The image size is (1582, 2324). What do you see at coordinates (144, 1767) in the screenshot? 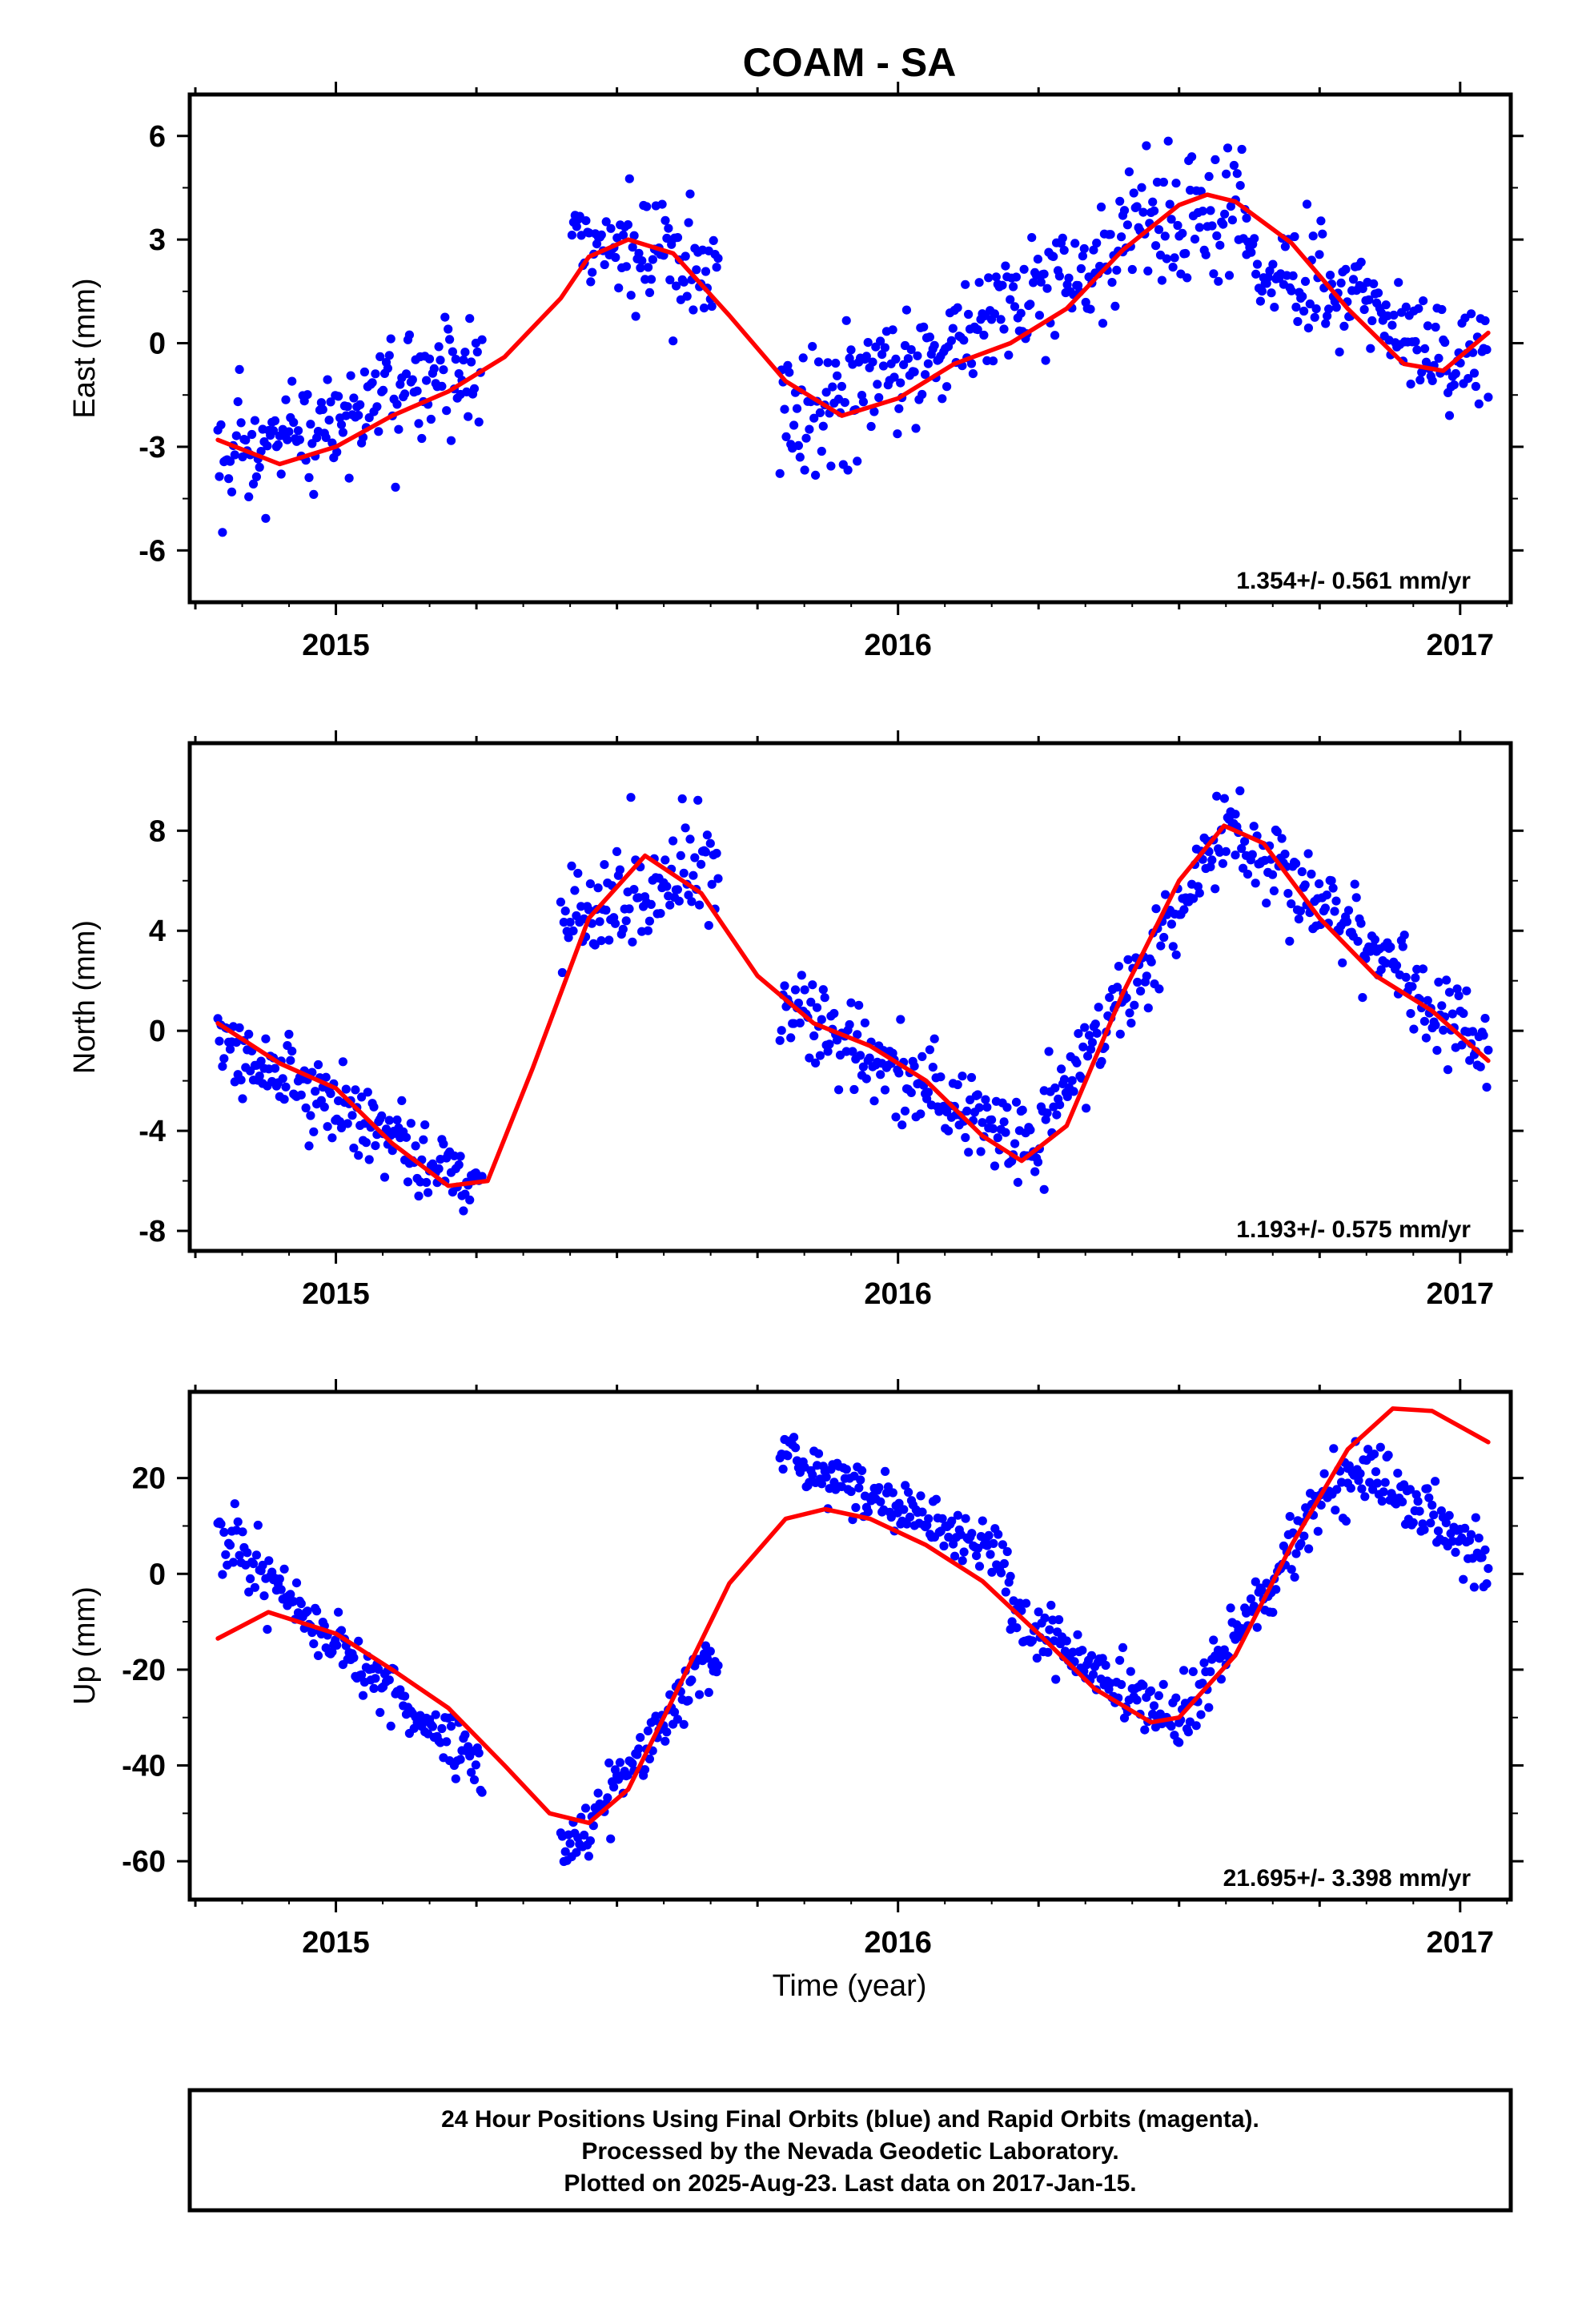
I see `y-tick-label: -40` at bounding box center [144, 1767].